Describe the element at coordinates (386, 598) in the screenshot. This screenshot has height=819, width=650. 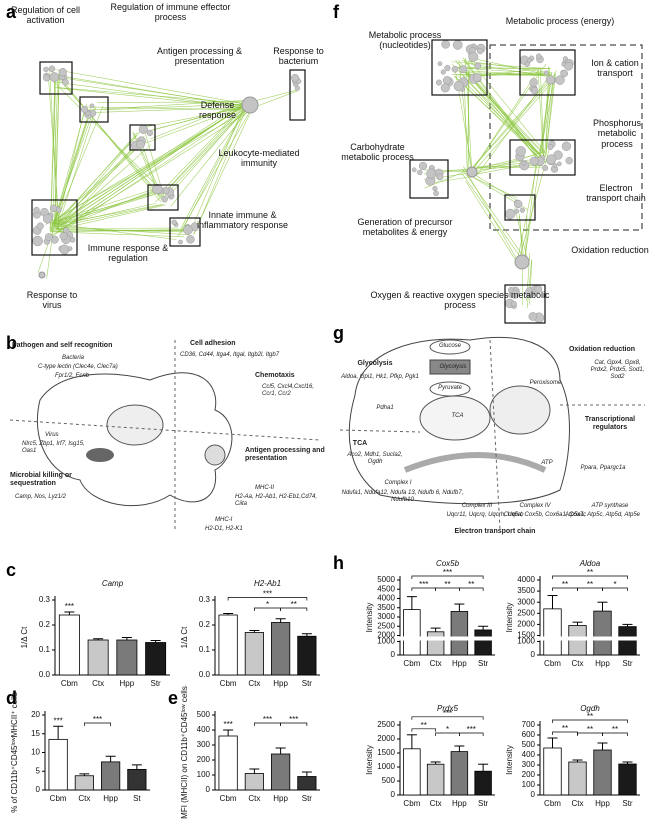
I see `y-tick-label: 4000` at that location.